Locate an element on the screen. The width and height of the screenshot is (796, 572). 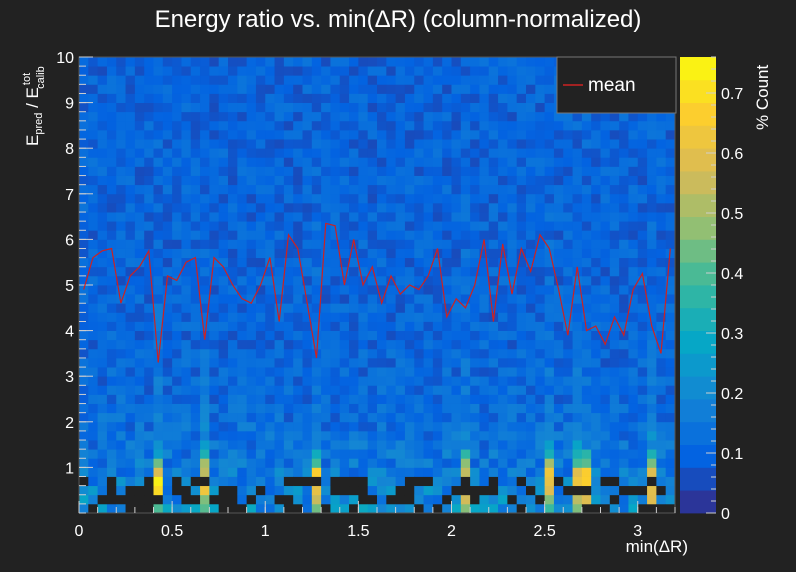
y-tick-label: 8 is located at coordinates (69, 149).